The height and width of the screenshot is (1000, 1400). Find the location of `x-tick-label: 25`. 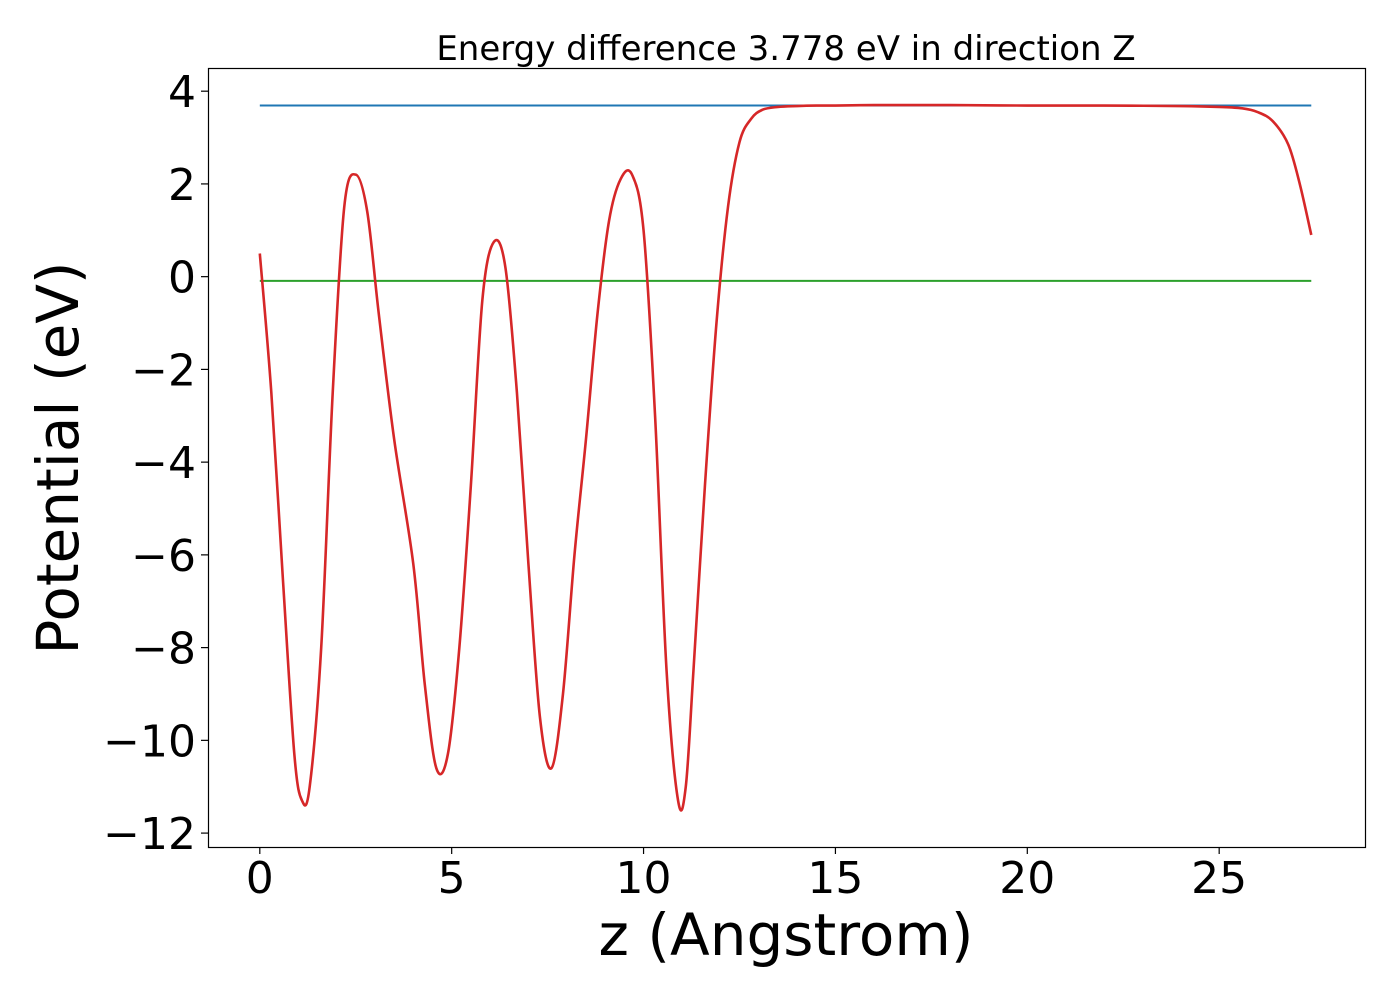

x-tick-label: 25 is located at coordinates (1219, 878).